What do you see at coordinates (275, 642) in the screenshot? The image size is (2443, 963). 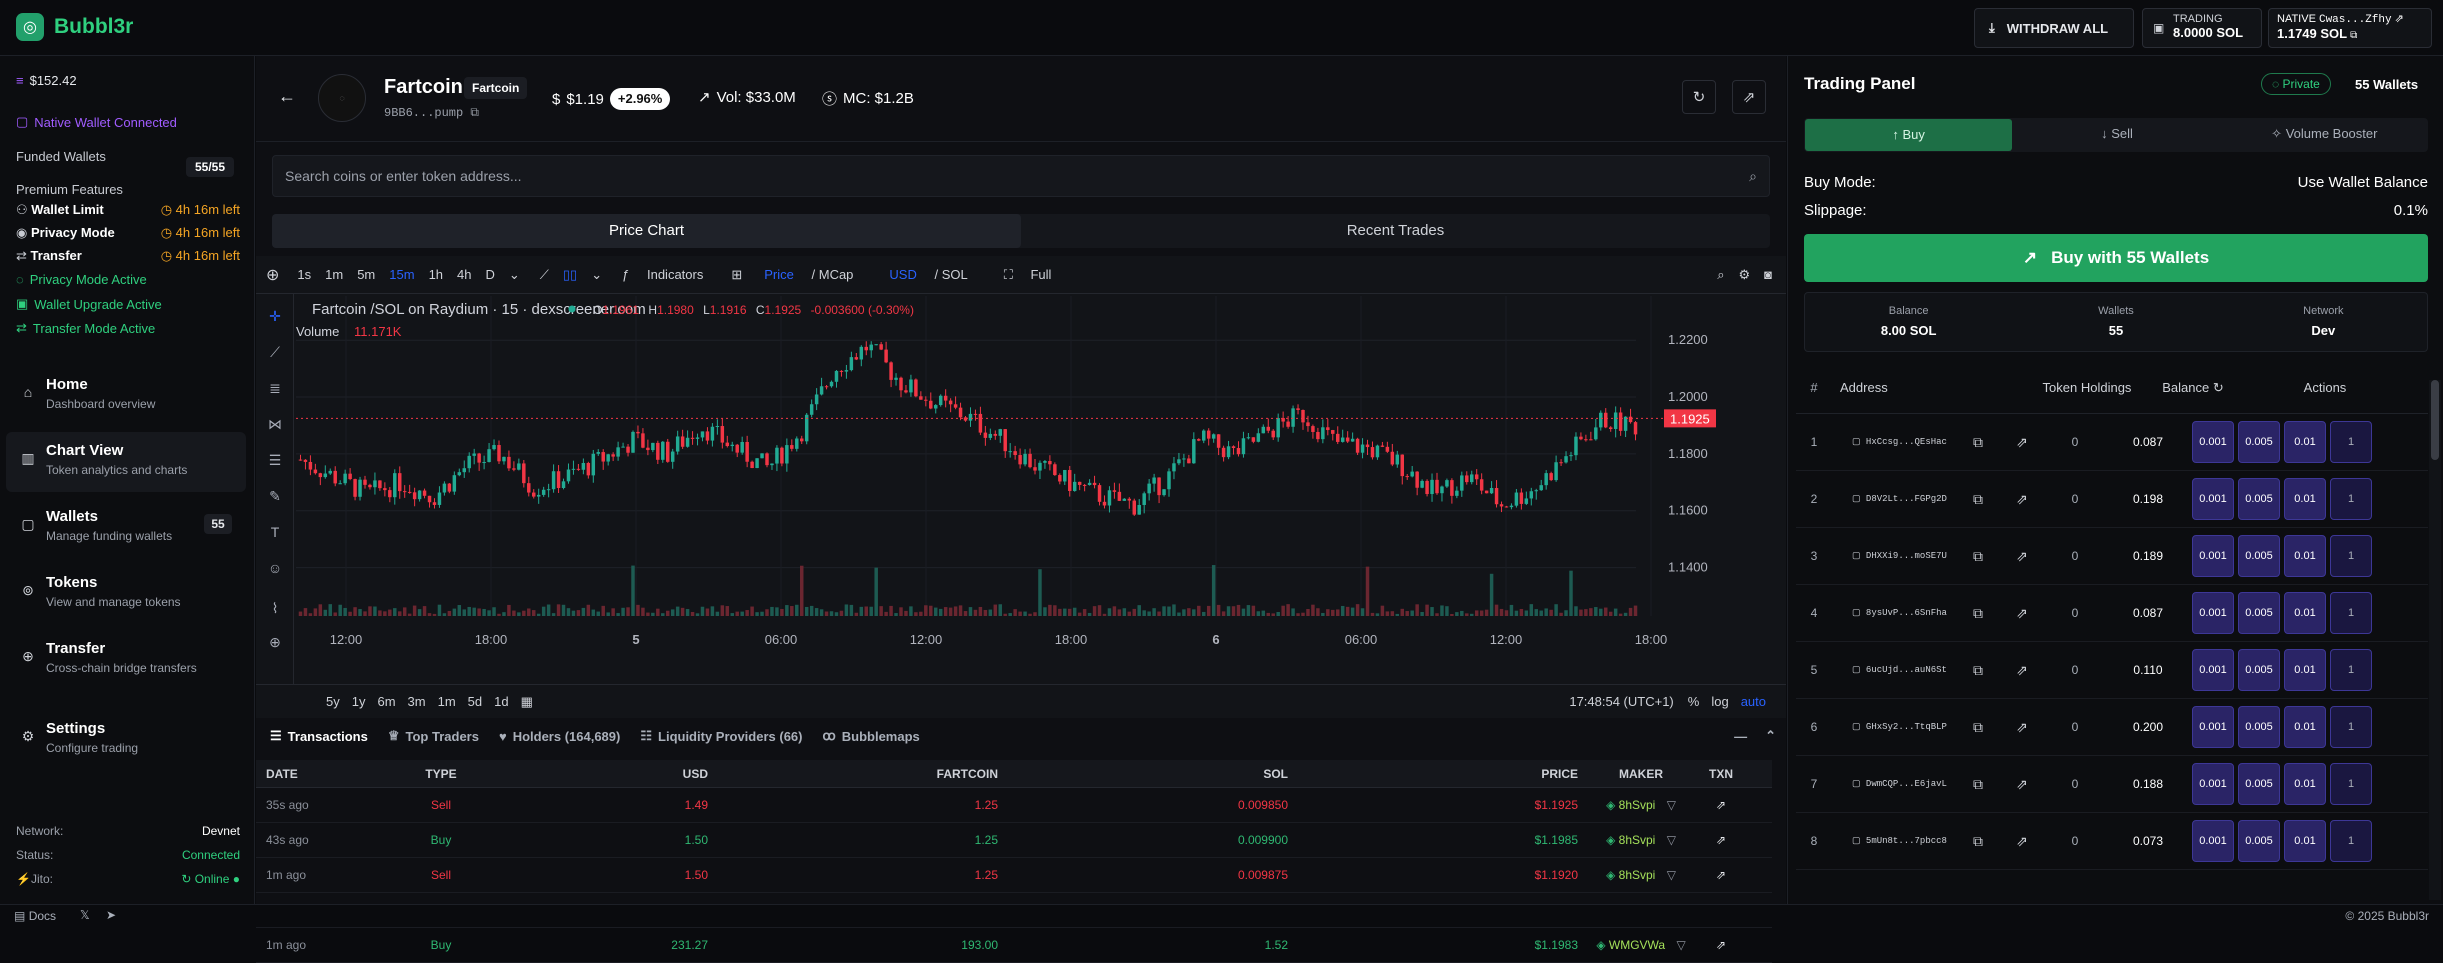 I see `zoom-in-icon: ⊕` at bounding box center [275, 642].